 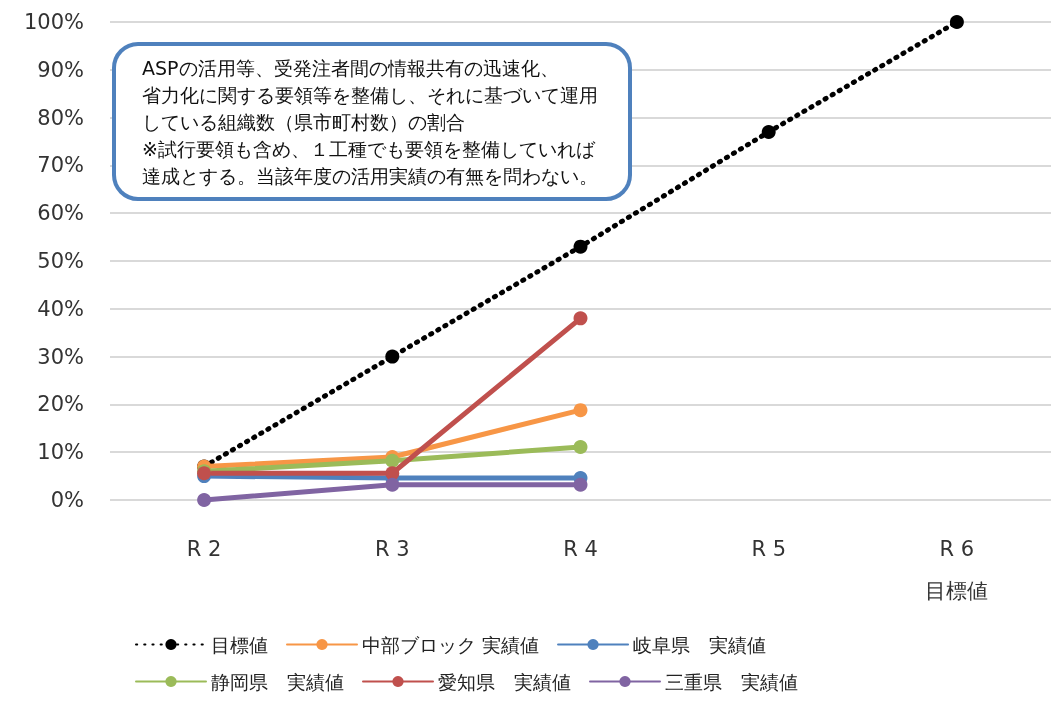 What do you see at coordinates (277, 681) in the screenshot?
I see `legend-label: 静岡県 実績値` at bounding box center [277, 681].